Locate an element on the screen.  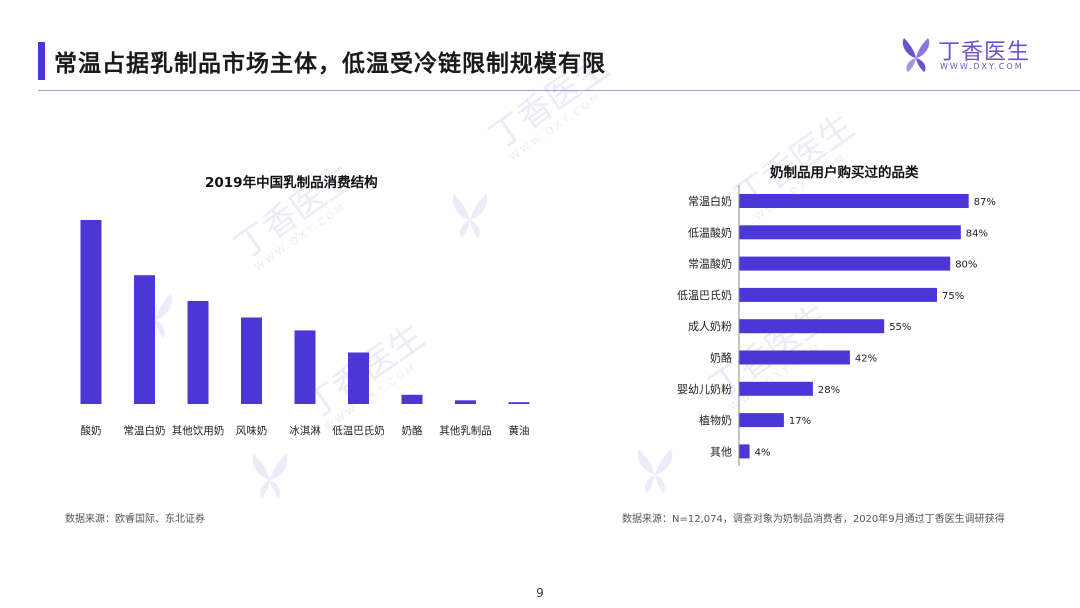
x-tick-label: 其他乳制品 is located at coordinates (465, 430).